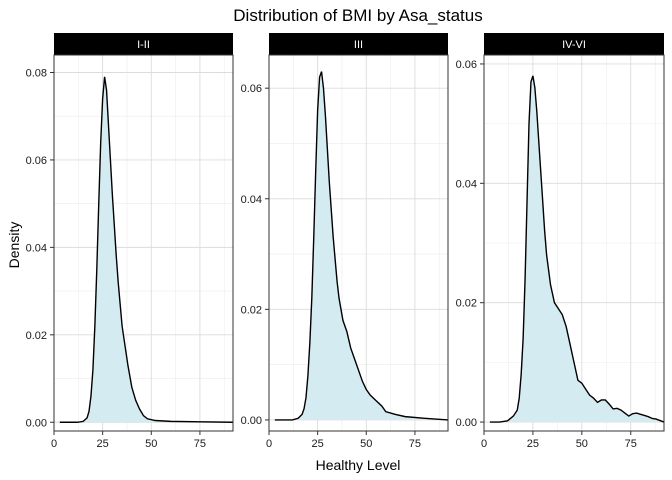 The width and height of the screenshot is (672, 480). I want to click on facet-strip-label: III, so click(358, 45).